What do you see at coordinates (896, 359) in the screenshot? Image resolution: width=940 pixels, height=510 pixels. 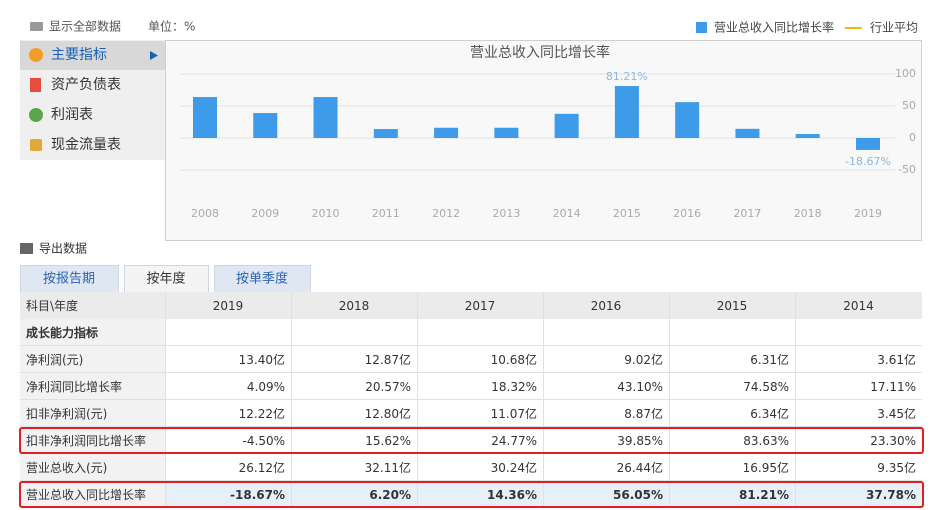 I see `cell: 3.61亿` at bounding box center [896, 359].